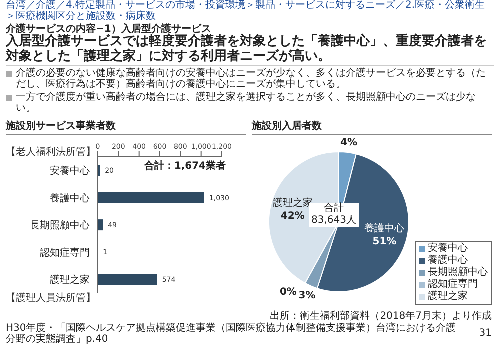 This screenshot has height=353, width=500. Describe the element at coordinates (232, 334) in the screenshot. I see `text: H30年度・「国際ヘルスケア拠点構築促進事業（国際医療協力体制整備支援事業）台湾における介護分野の実態調査」p.40` at that location.